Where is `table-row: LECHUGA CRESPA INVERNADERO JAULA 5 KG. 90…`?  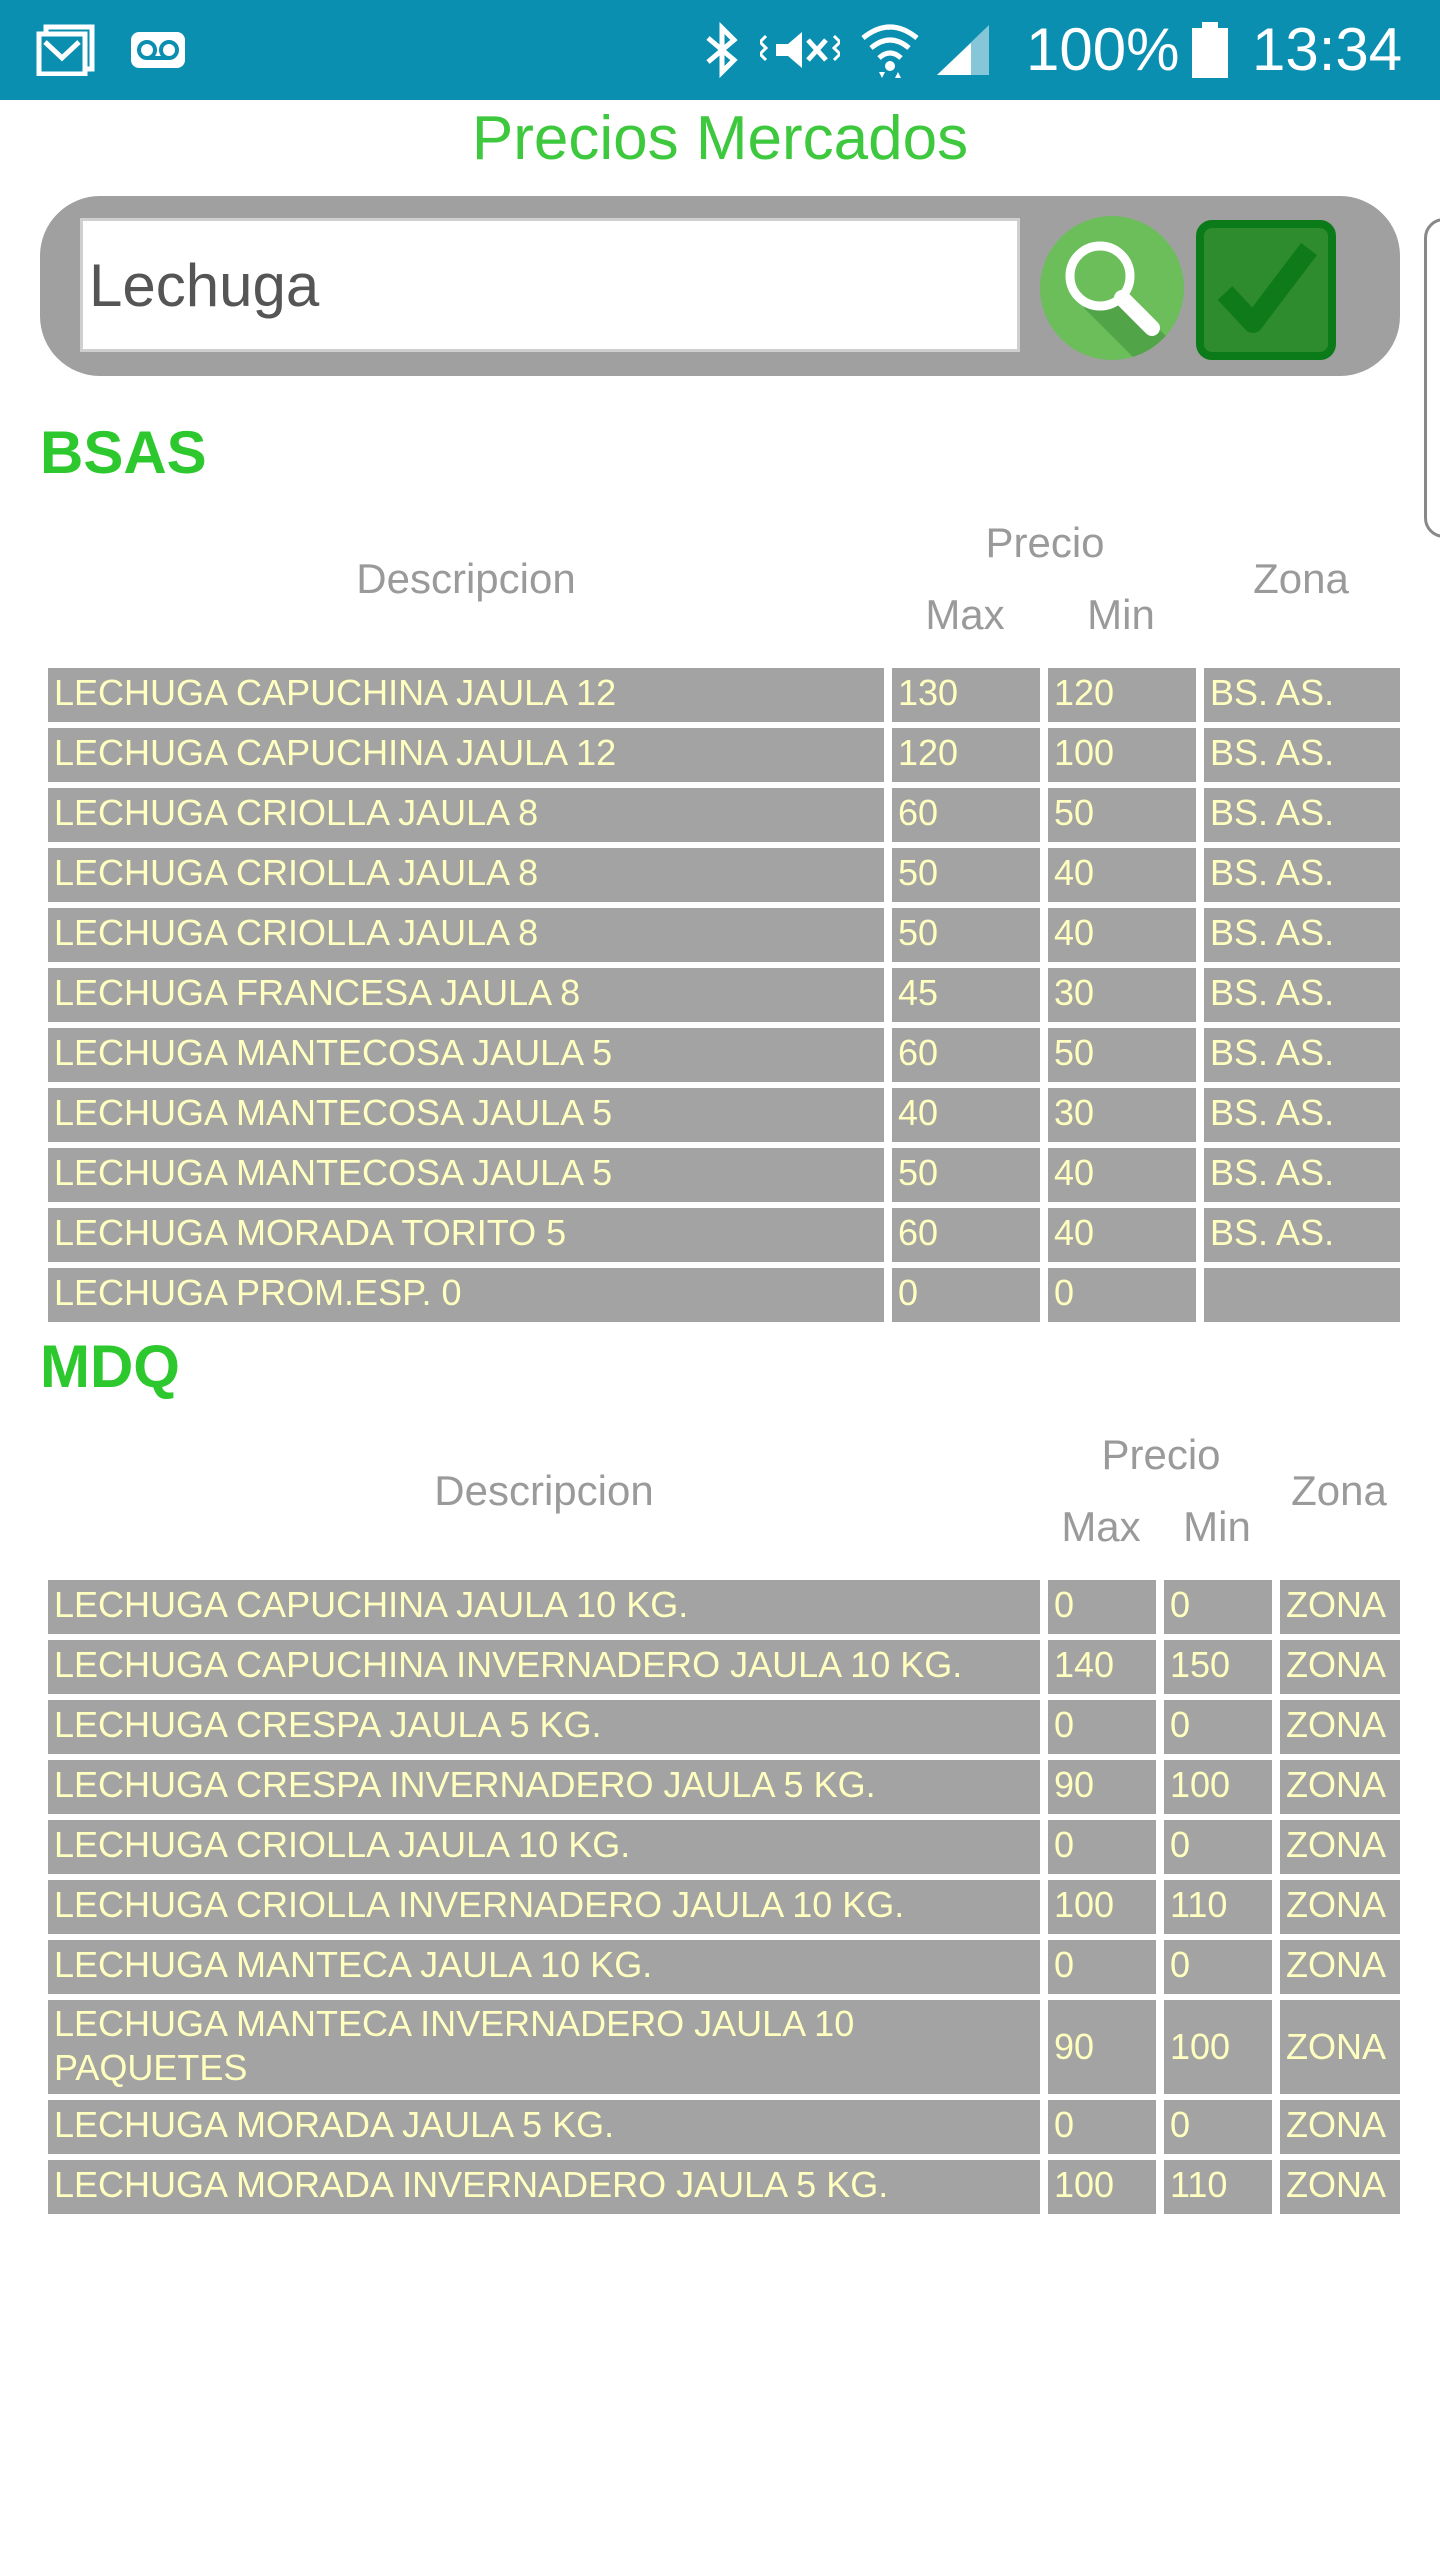 table-row: LECHUGA CRESPA INVERNADERO JAULA 5 KG. 90… is located at coordinates (724, 1787).